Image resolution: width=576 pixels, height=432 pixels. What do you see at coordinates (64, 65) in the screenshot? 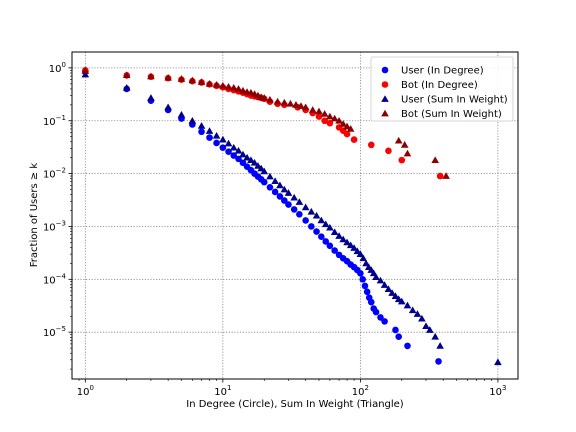
I see `y-tick-exponent: 0` at bounding box center [64, 65].